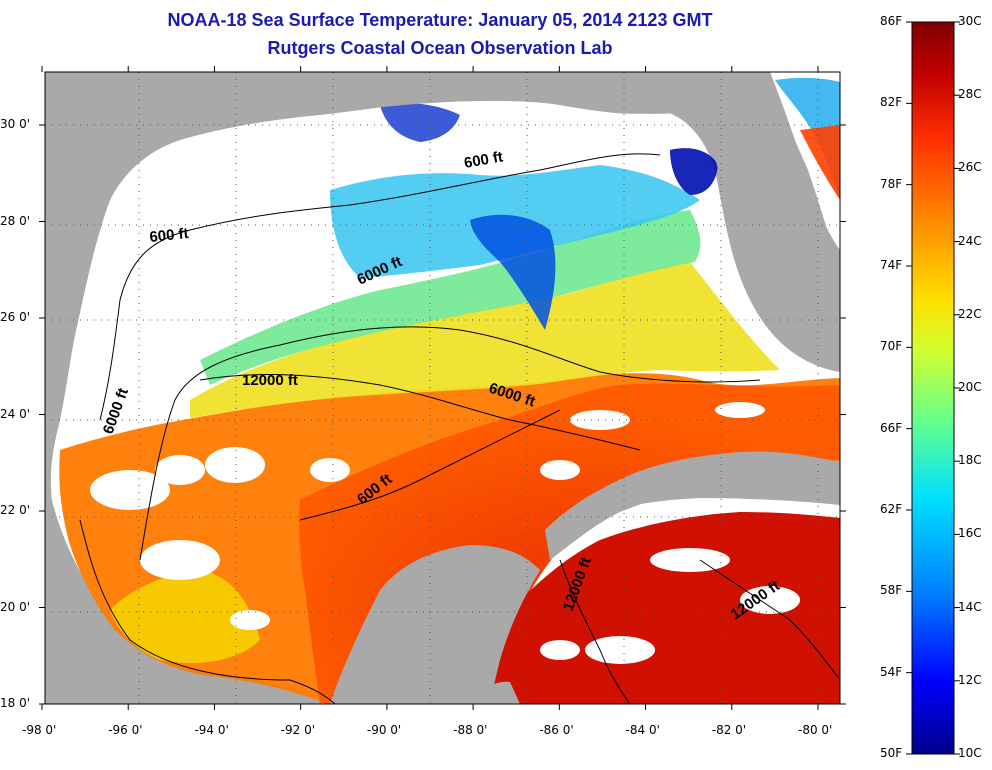 This screenshot has height=770, width=992. Describe the element at coordinates (692, 505) in the screenshot. I see `cuba` at that location.